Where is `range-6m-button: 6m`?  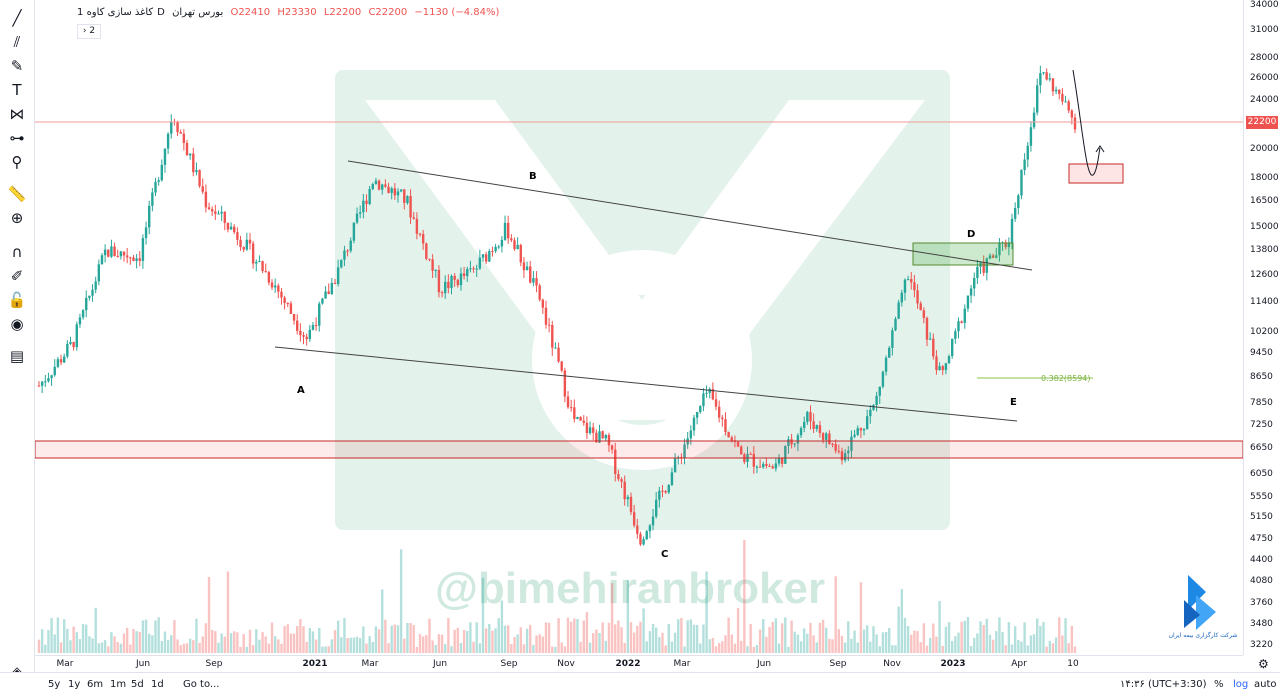 range-6m-button: 6m is located at coordinates (95, 684).